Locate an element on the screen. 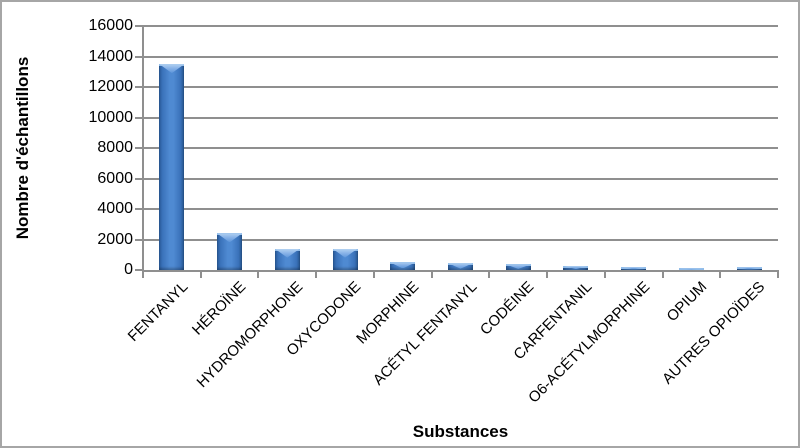 The width and height of the screenshot is (800, 448). y-axis-title: Nombre d'échantillons is located at coordinates (22, 148).